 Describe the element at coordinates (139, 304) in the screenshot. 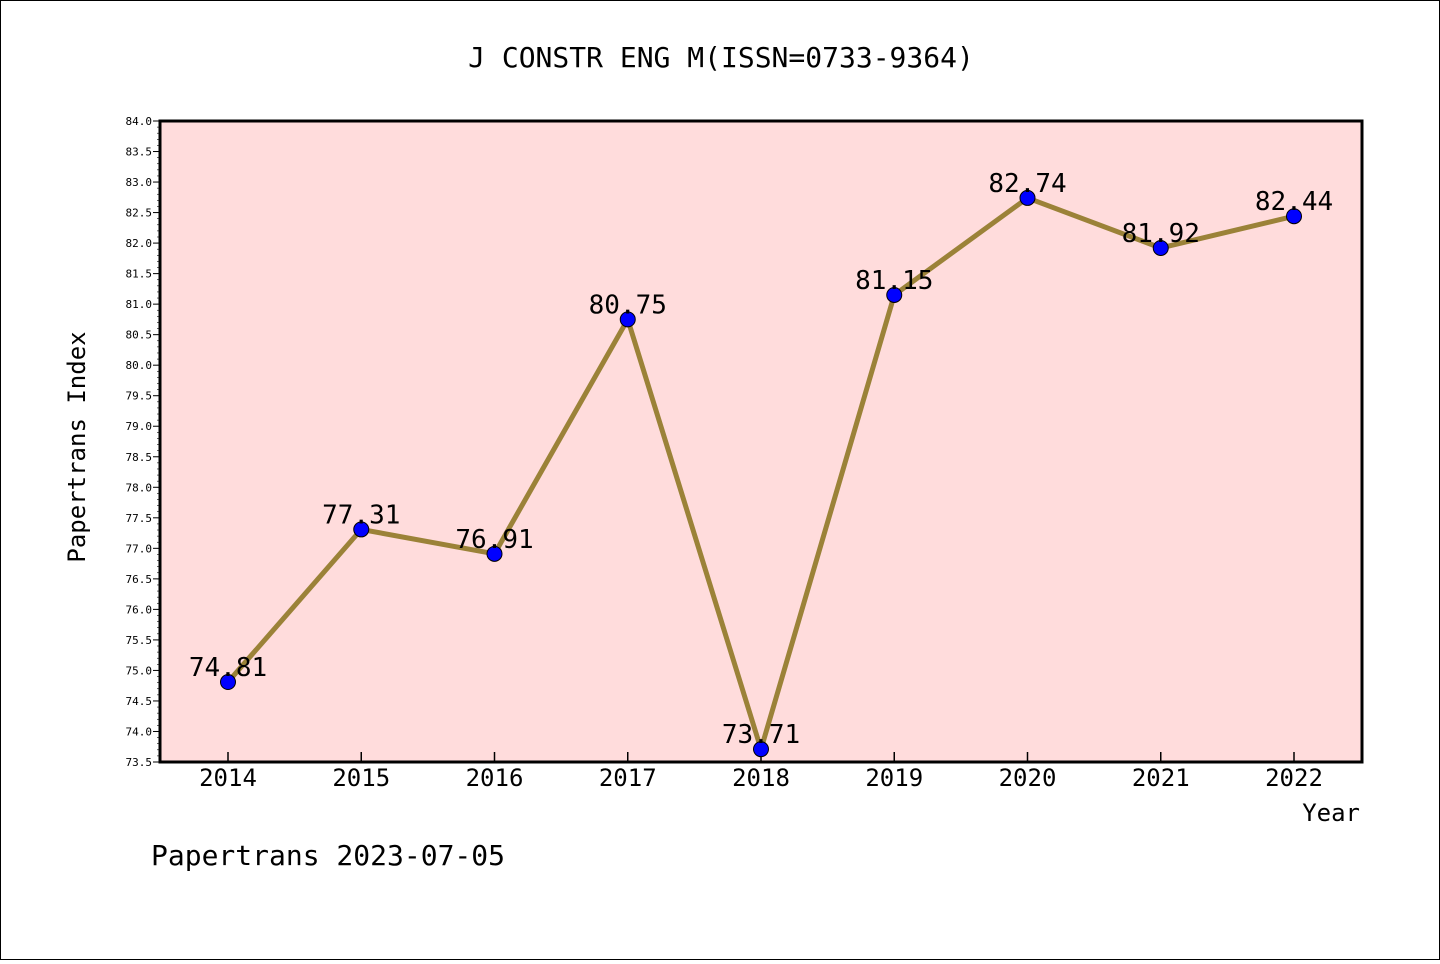

I see `y-tick-label: 81.0` at that location.